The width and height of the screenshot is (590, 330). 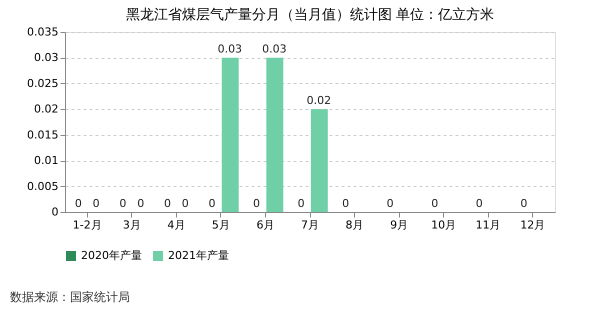 I want to click on legend-label: 2021年产量, so click(x=198, y=255).